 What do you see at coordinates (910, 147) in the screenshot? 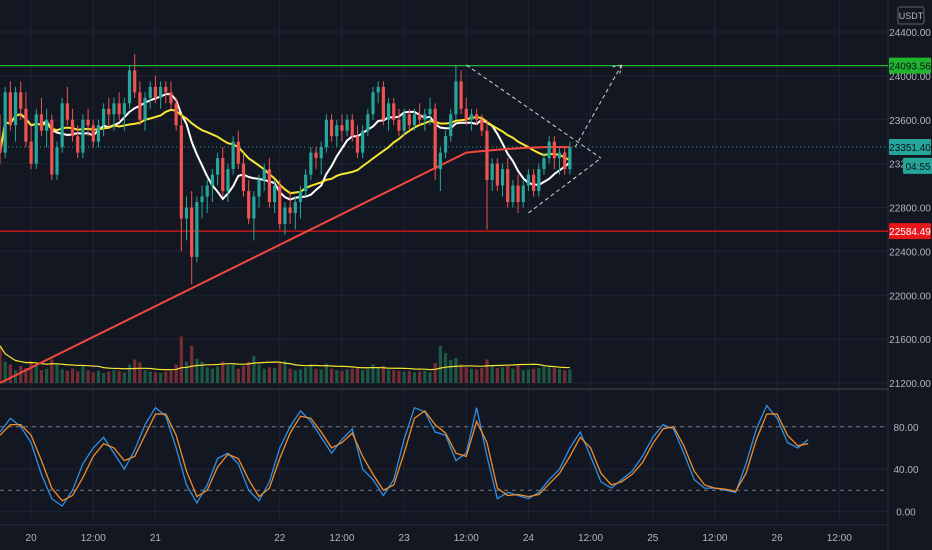
I see `current-price-badge` at bounding box center [910, 147].